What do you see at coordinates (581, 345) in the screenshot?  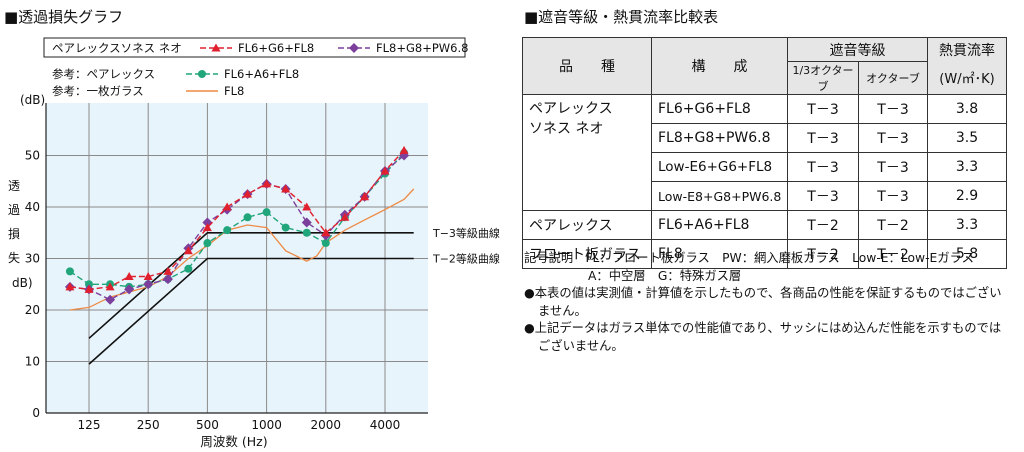 I see `note-2-cont: ございません。` at bounding box center [581, 345].